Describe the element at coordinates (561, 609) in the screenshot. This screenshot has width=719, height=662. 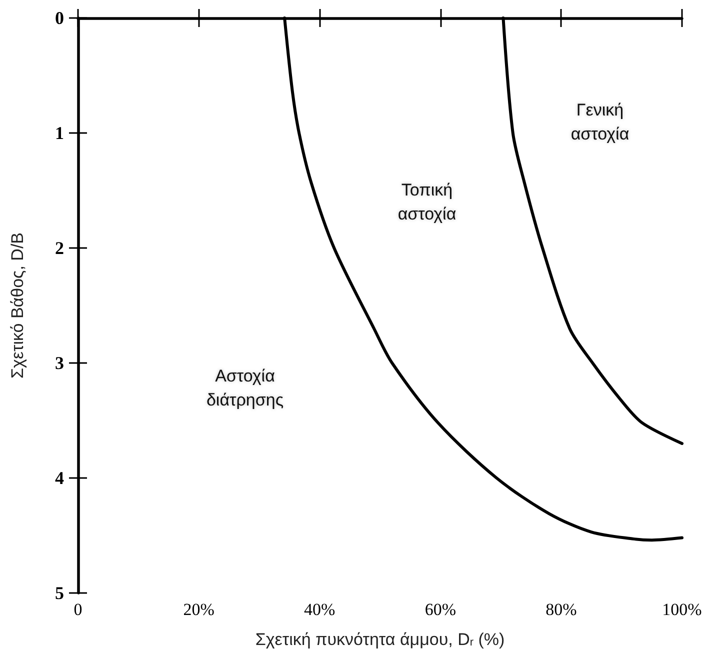
I see `x-tick-label: 80%` at that location.